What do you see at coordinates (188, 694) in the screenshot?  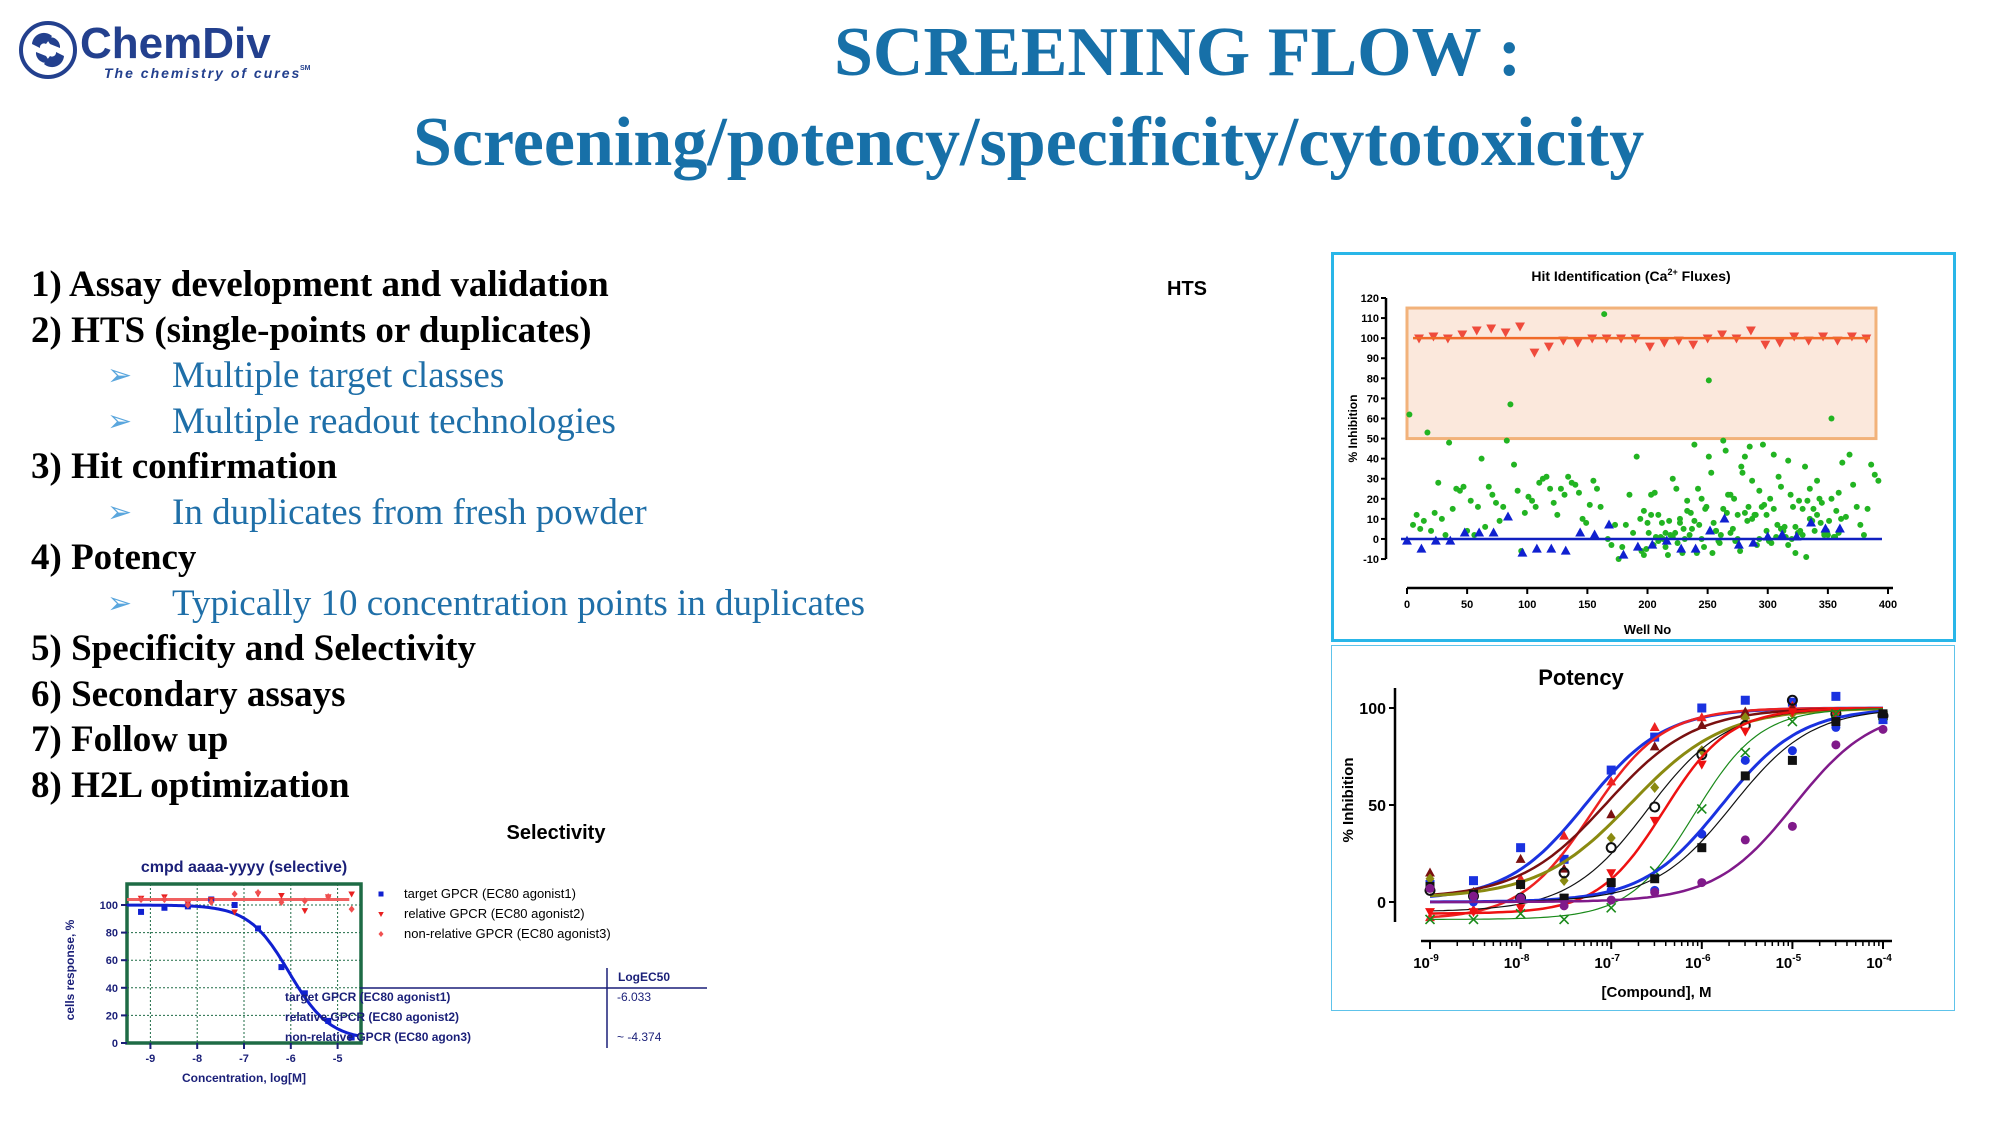 I see `step-item: 6) Secondary assays` at bounding box center [188, 694].